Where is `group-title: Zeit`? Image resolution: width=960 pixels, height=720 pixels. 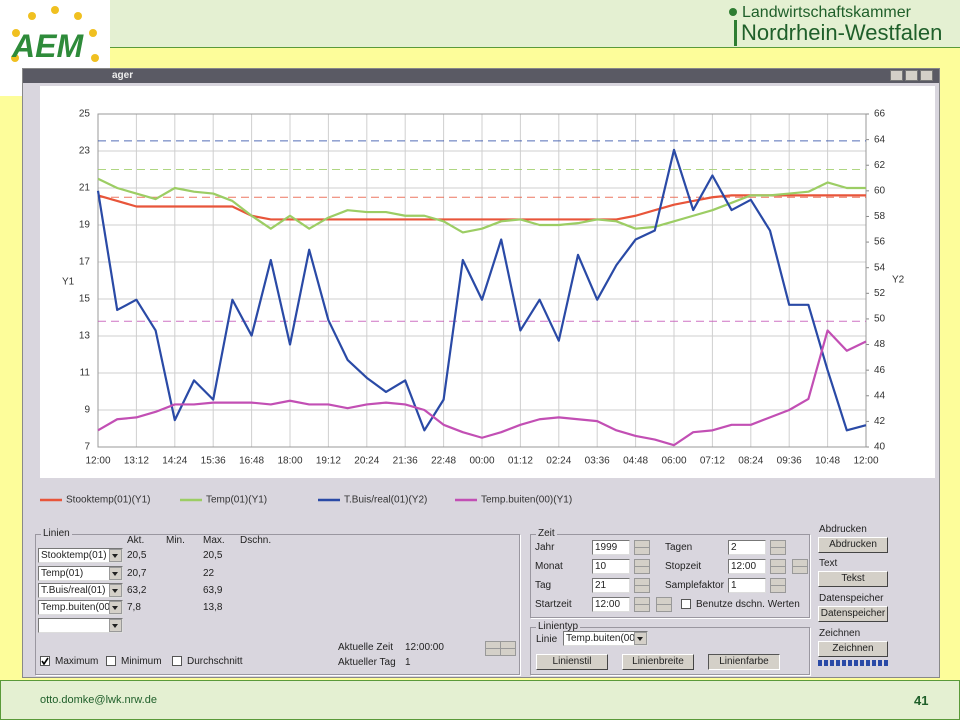 group-title: Zeit is located at coordinates (546, 533).